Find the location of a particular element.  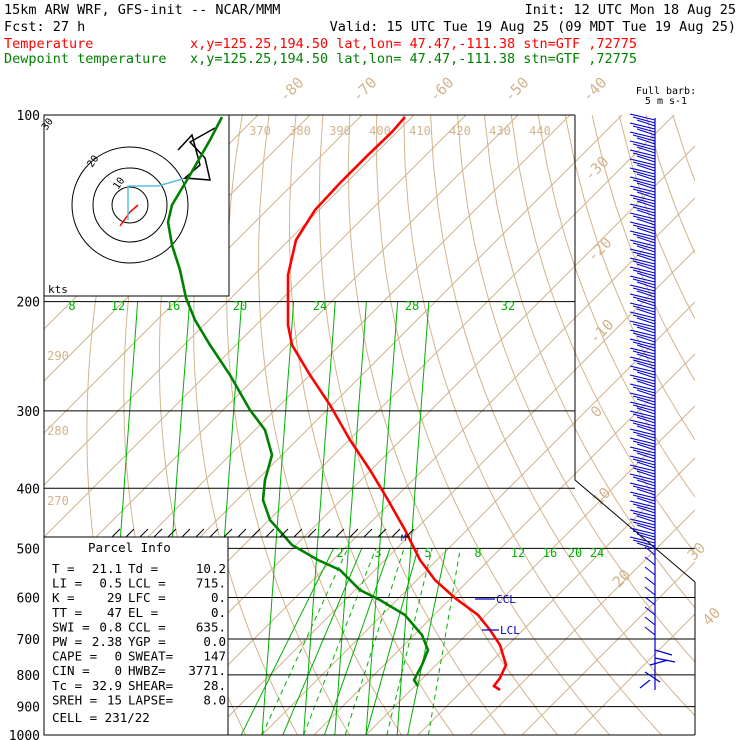

mixing-ratio-label-upper: 16 is located at coordinates (173, 306).